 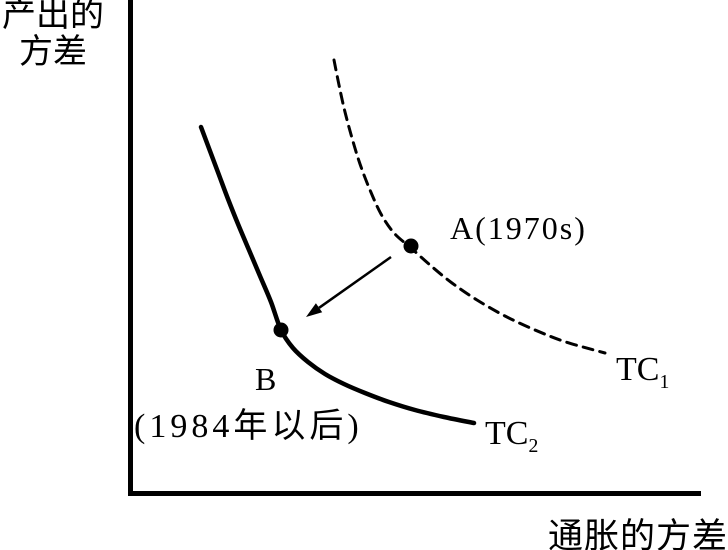 What do you see at coordinates (533, 445) in the screenshot?
I see `tc2-label-subscript: 2` at bounding box center [533, 445].